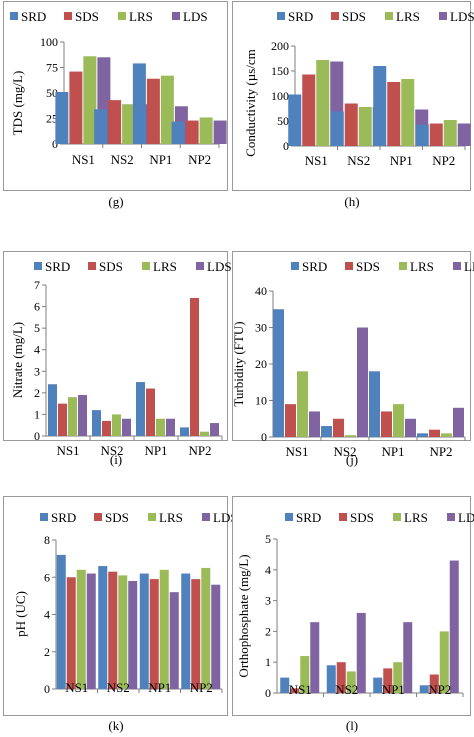 This screenshot has width=474, height=737. Describe the element at coordinates (268, 570) in the screenshot. I see `y-tick-label: 4` at that location.